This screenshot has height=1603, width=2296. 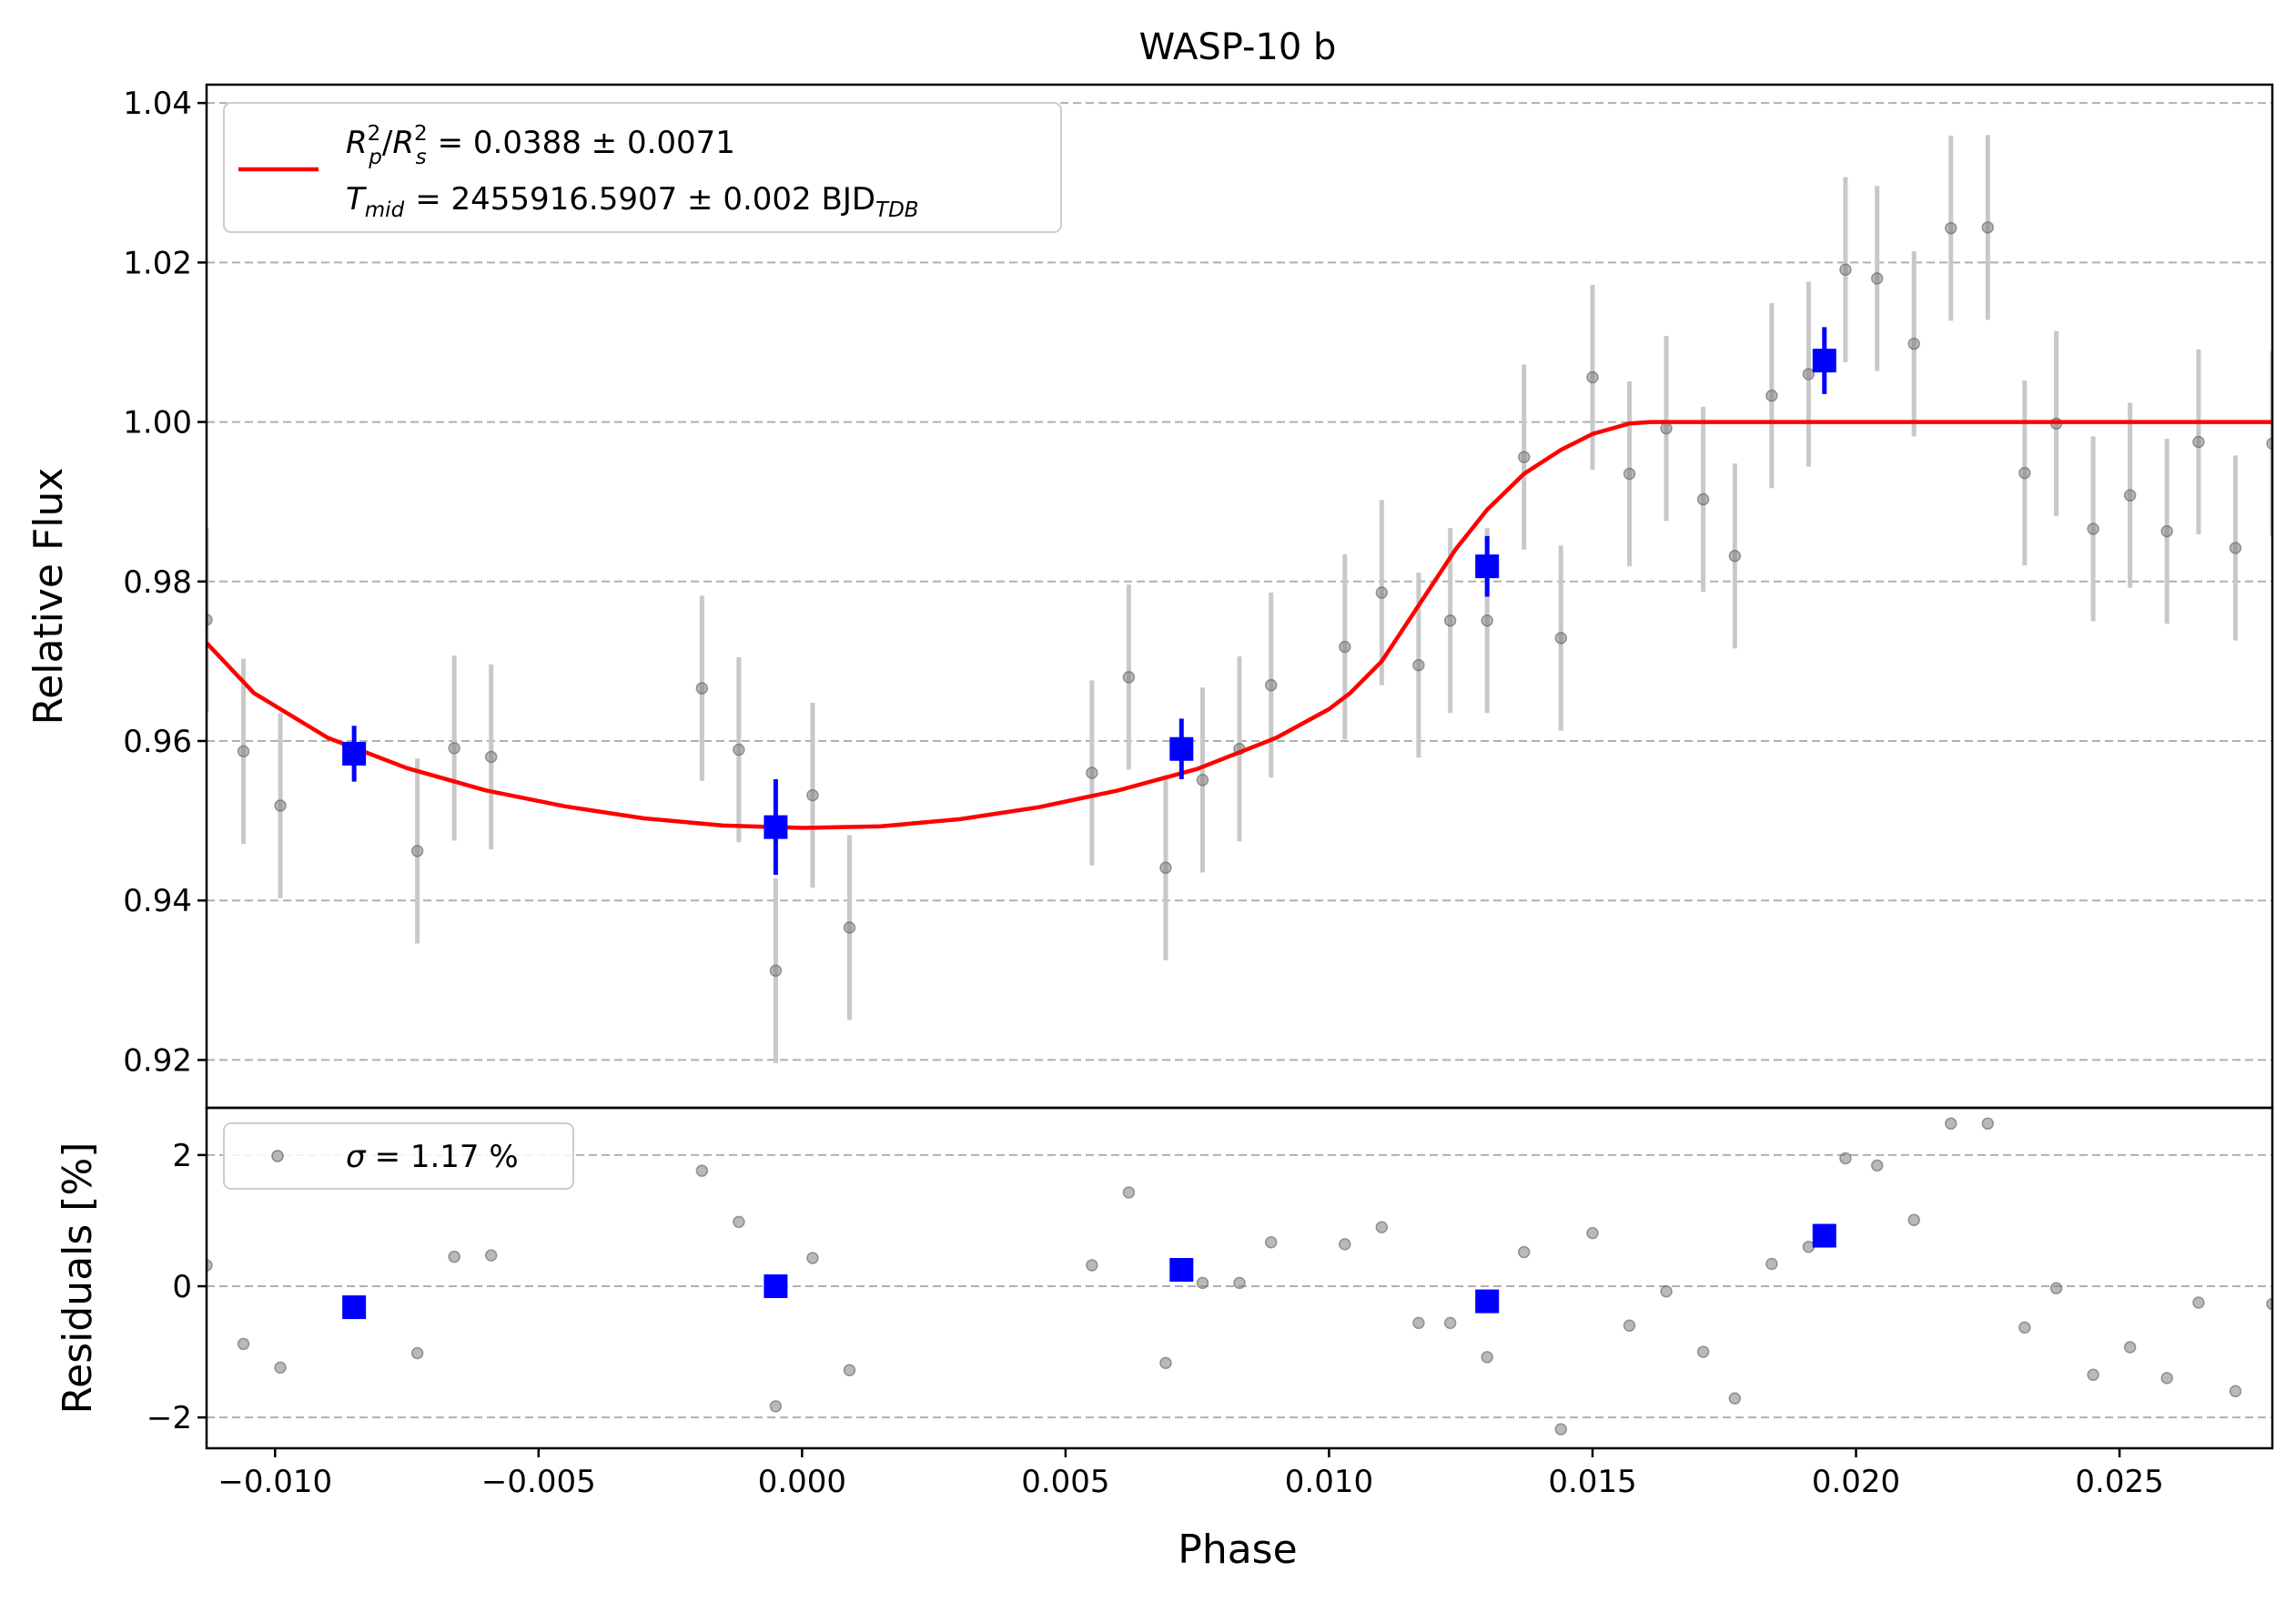 I want to click on top-y-axis-label: Relative Flux, so click(x=49, y=596).